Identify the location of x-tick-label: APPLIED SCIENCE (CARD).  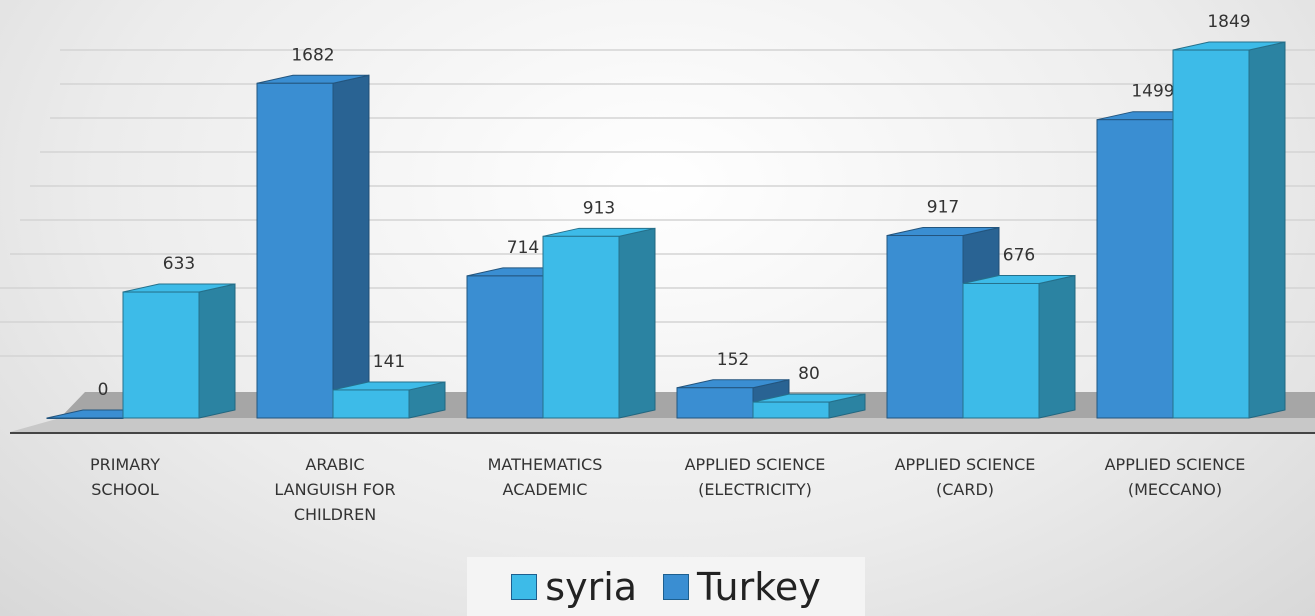
(965, 477).